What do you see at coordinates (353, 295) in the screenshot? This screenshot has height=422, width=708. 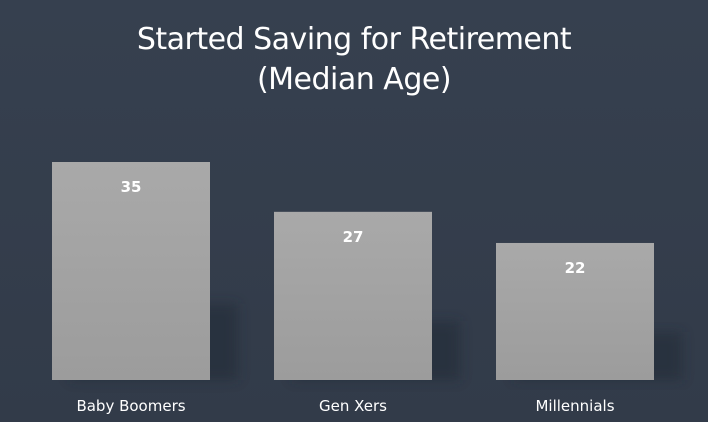 I see `bar-gen-xers` at bounding box center [353, 295].